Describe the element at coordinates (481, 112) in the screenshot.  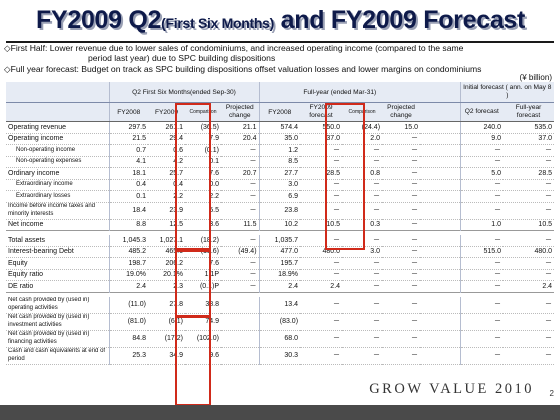
I see `header-init-q2: Q2 forecast` at that location.